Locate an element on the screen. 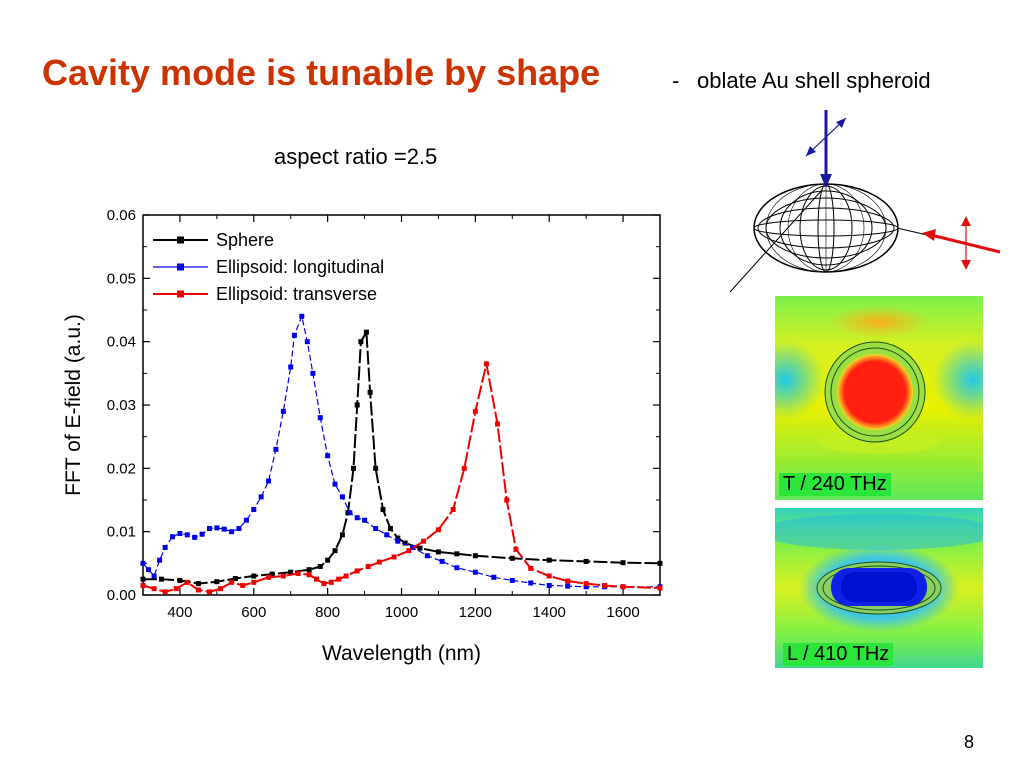 The image size is (1024, 768). y-tick-label: 0.03 is located at coordinates (121, 405).